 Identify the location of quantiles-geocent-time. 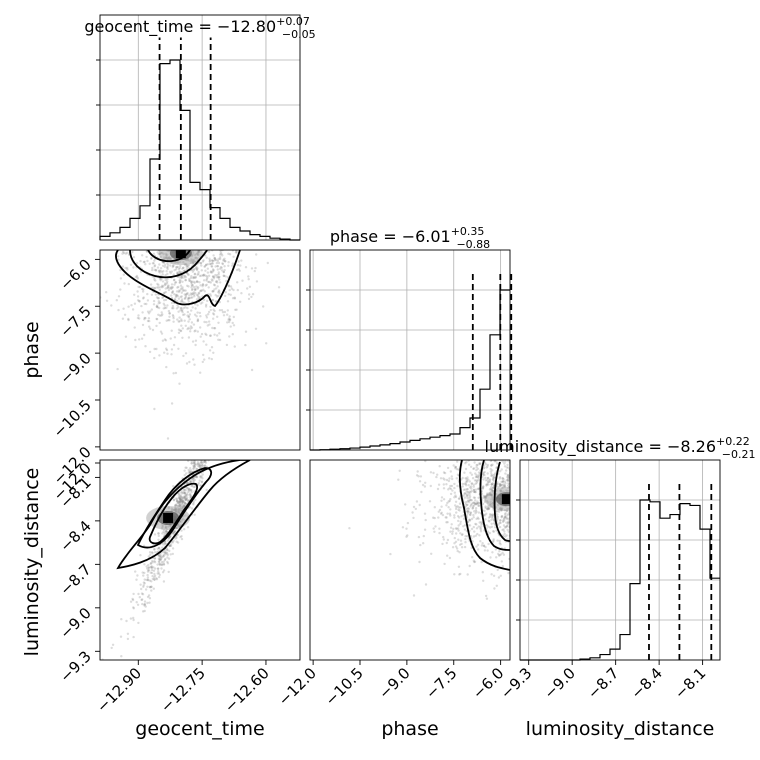
(185, 138).